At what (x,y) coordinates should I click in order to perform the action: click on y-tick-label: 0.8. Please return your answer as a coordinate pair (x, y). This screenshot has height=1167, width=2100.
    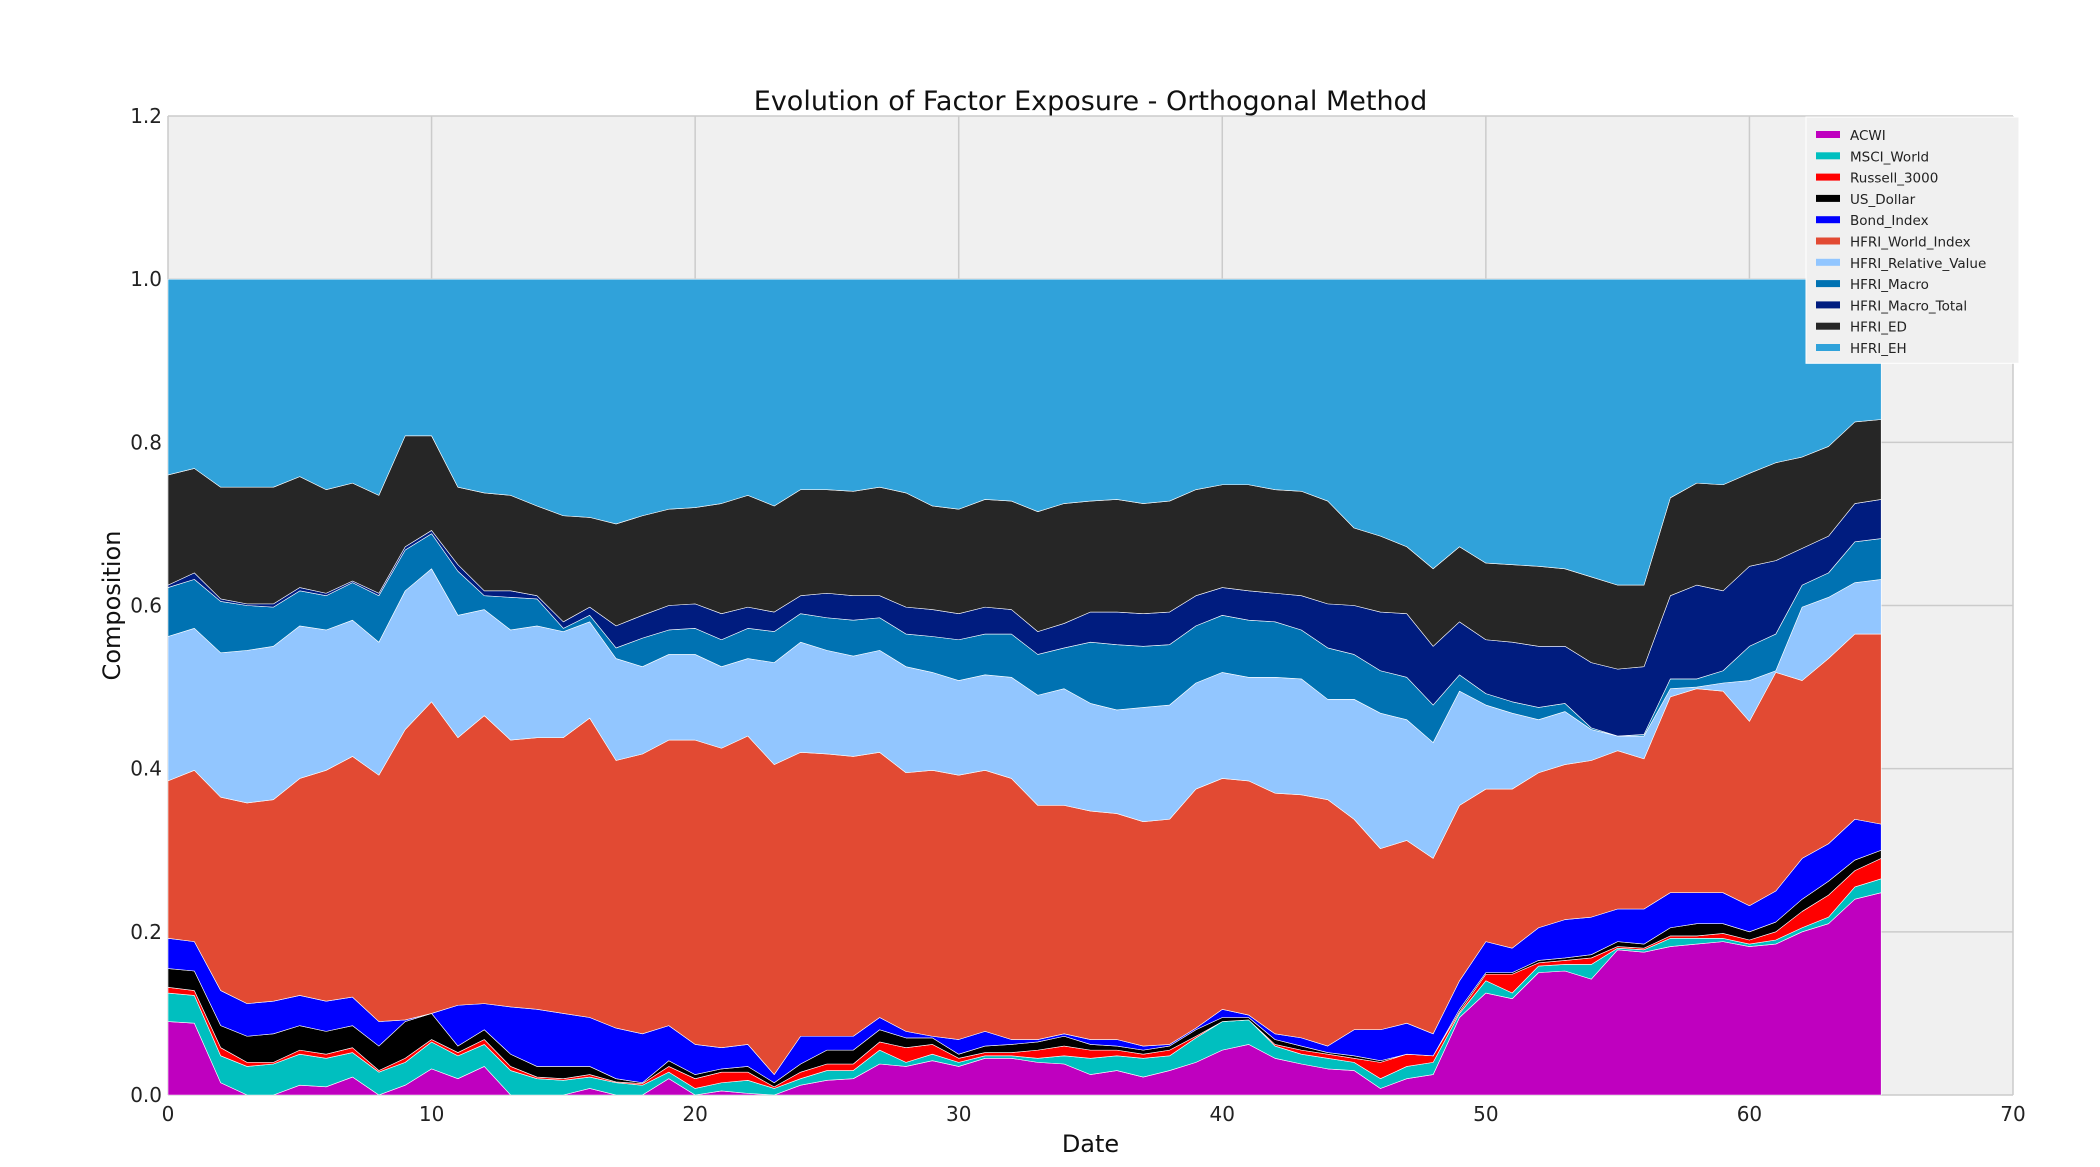
    Looking at the image, I should click on (146, 442).